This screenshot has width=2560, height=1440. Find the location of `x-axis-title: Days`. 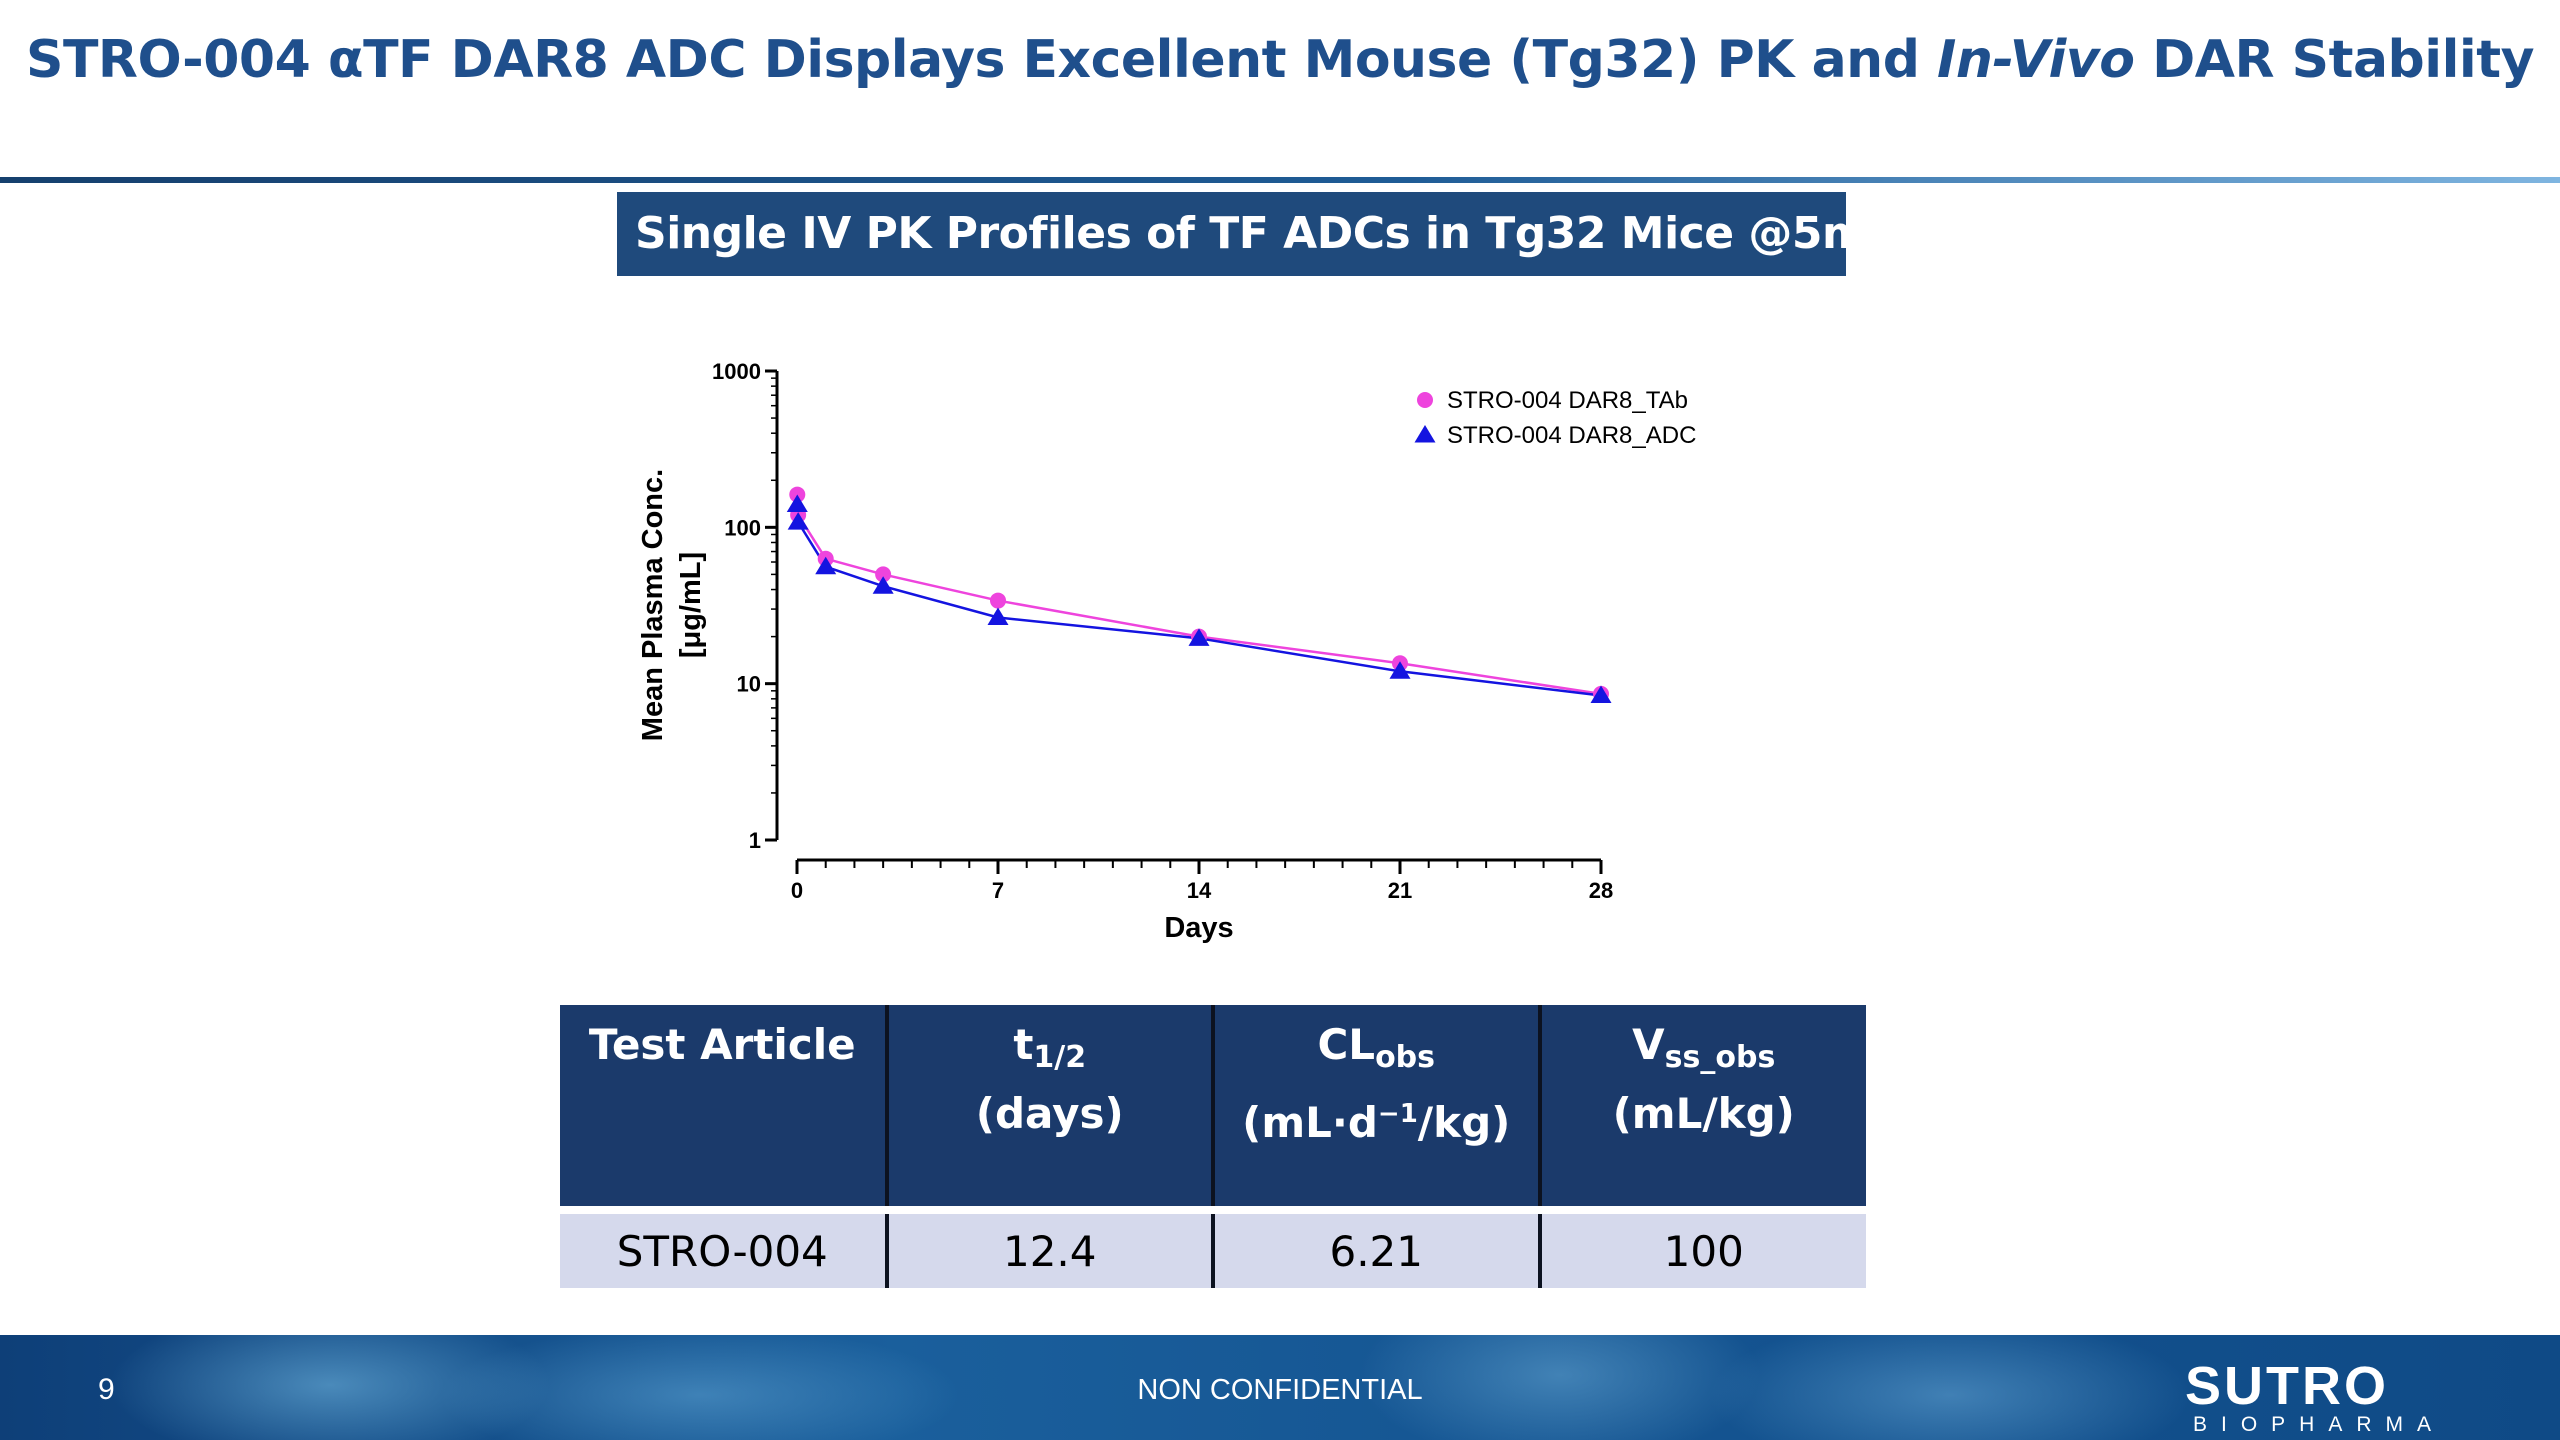

x-axis-title: Days is located at coordinates (1198, 928).